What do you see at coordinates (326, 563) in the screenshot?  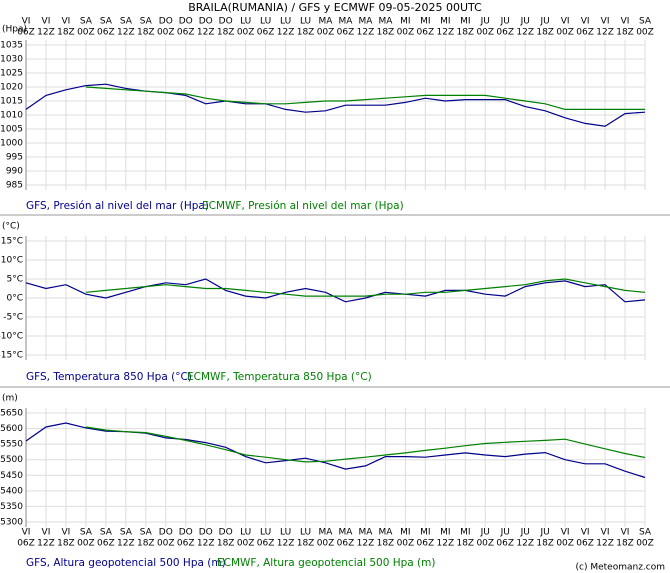 I see `legend-entry: ECMWF, Altura geopotencial 500 Hpa (m)` at bounding box center [326, 563].